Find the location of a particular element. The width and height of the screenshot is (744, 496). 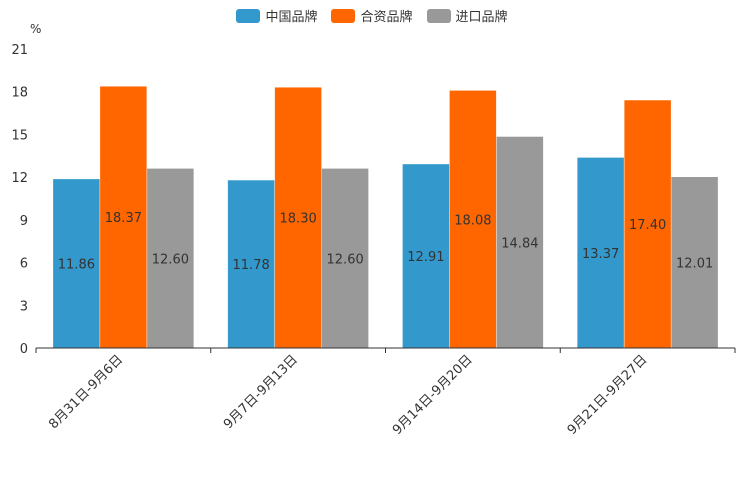

legend-label-joint-venture: 合资品牌 is located at coordinates (386, 17).